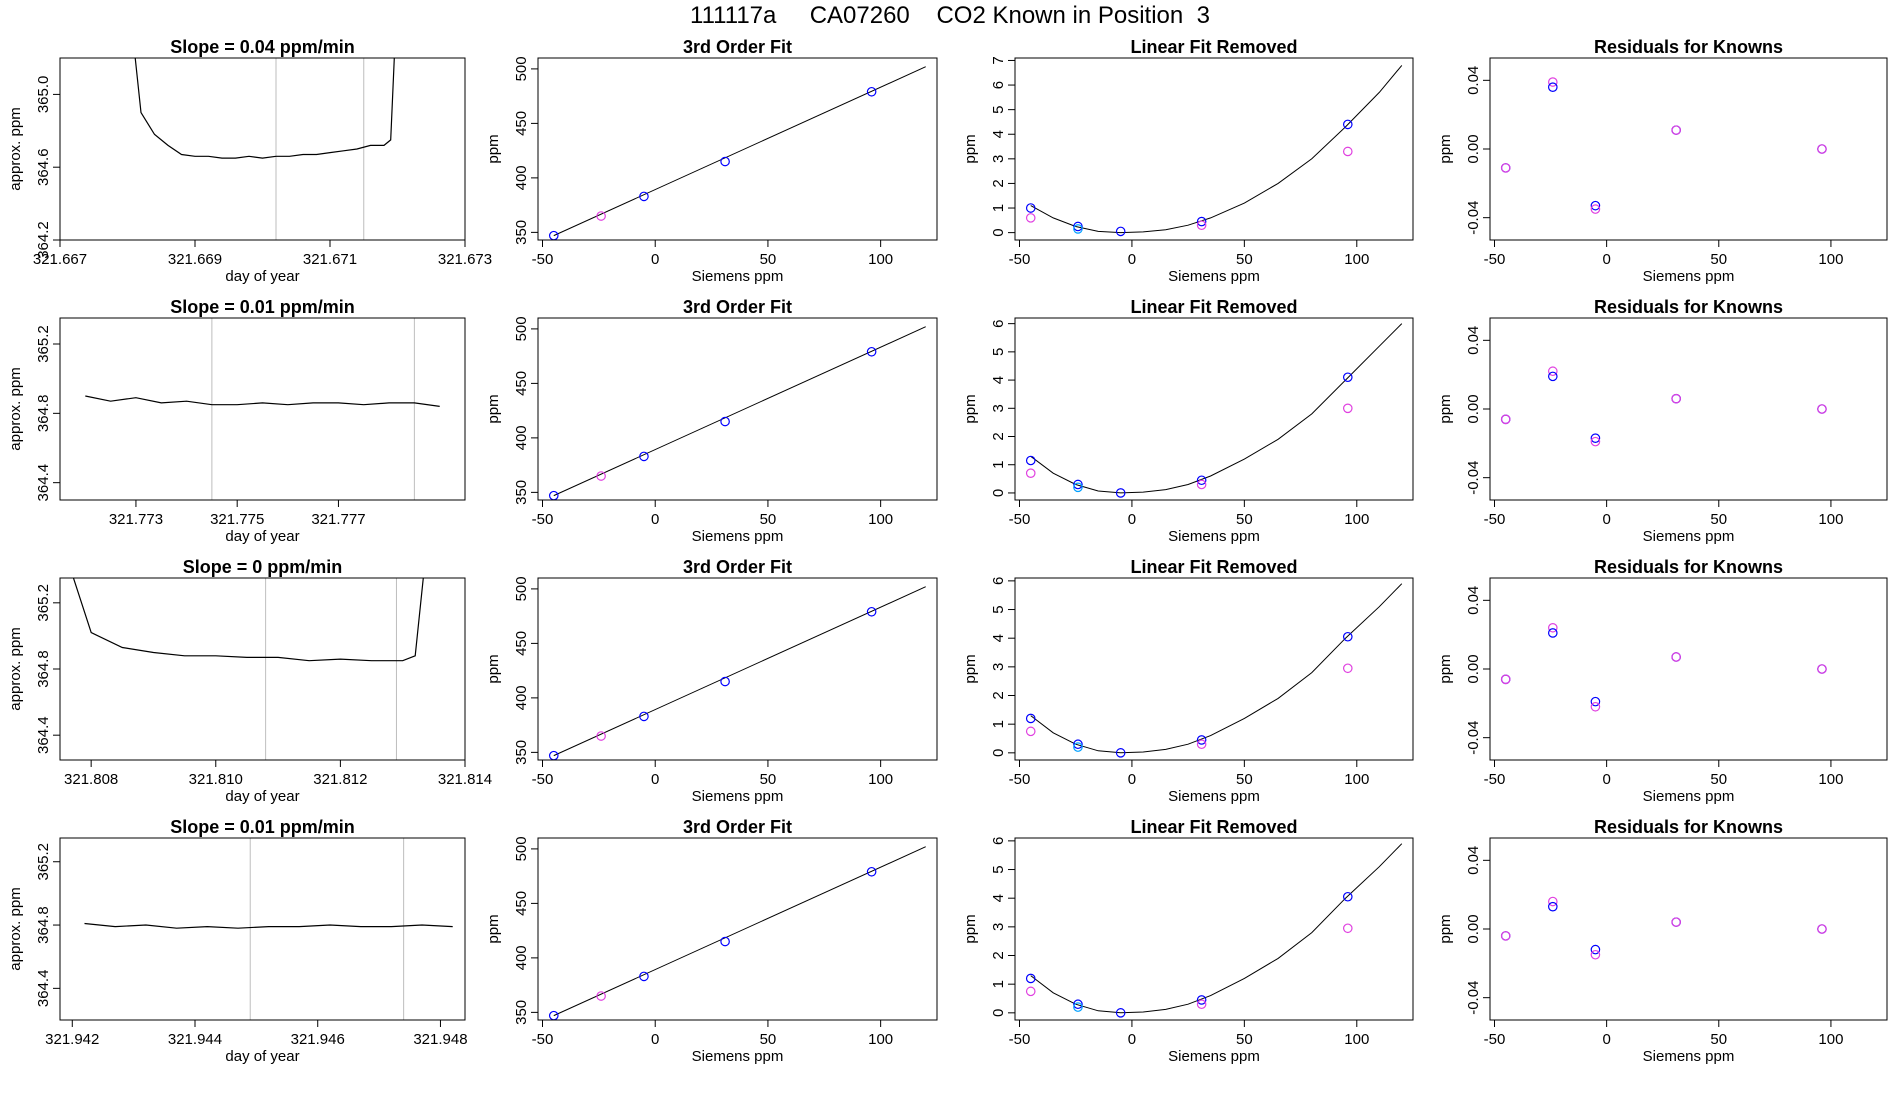 Image resolution: width=1900 pixels, height=1100 pixels. What do you see at coordinates (262, 47) in the screenshot?
I see `chart-title: Slope = 0.04 ppm/min` at bounding box center [262, 47].